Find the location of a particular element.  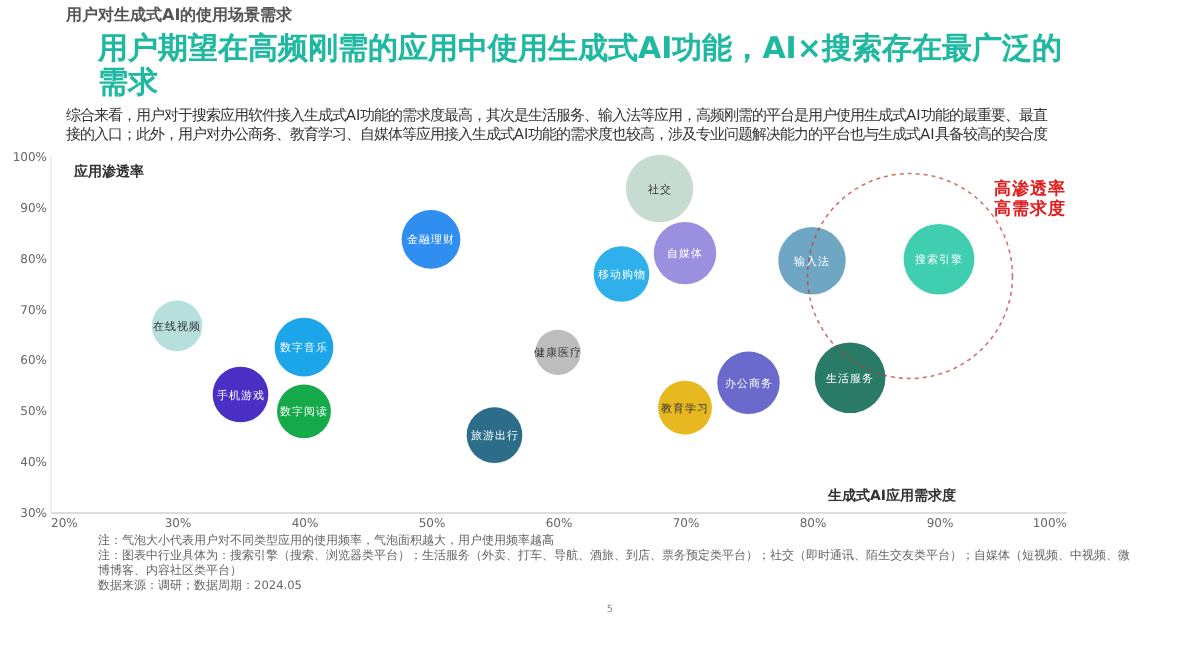

annotation: 高渗透率高需求度 is located at coordinates (1030, 199).